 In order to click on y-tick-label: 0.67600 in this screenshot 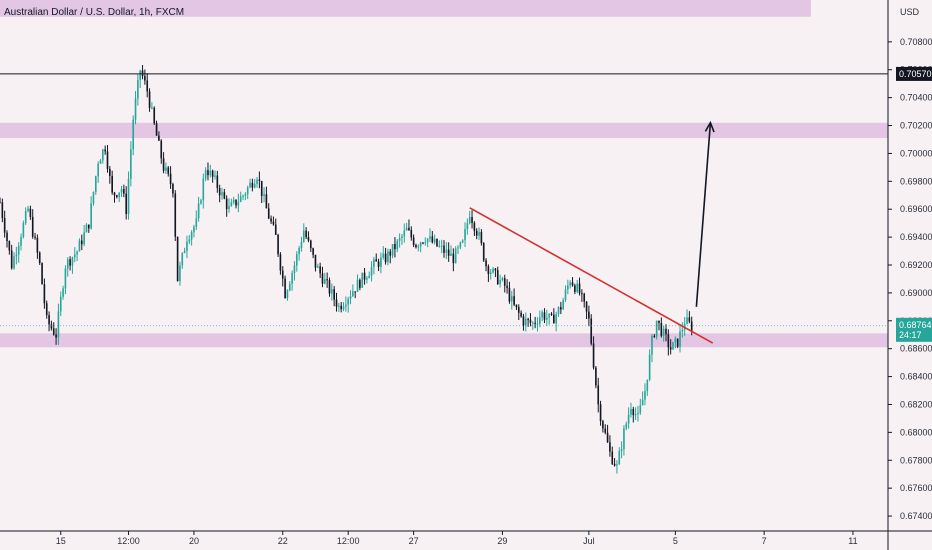, I will do `click(916, 488)`.